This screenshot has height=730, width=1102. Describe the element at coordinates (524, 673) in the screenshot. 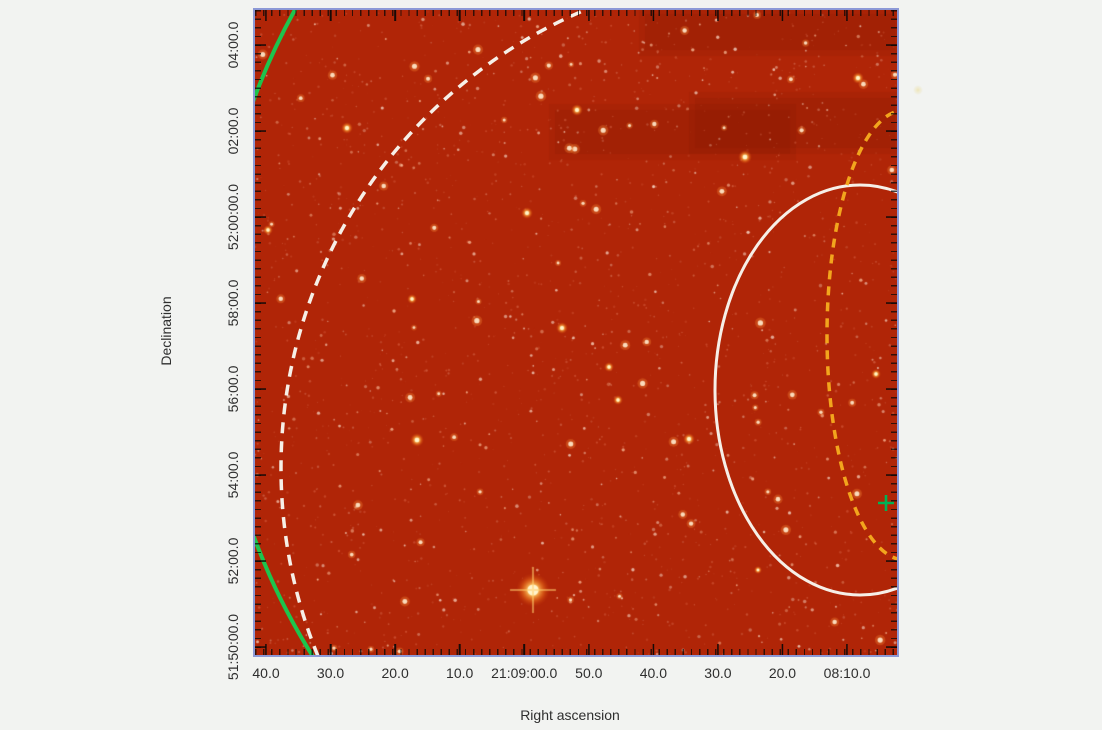

I see `x-tick-label: 21:09:00.0` at that location.